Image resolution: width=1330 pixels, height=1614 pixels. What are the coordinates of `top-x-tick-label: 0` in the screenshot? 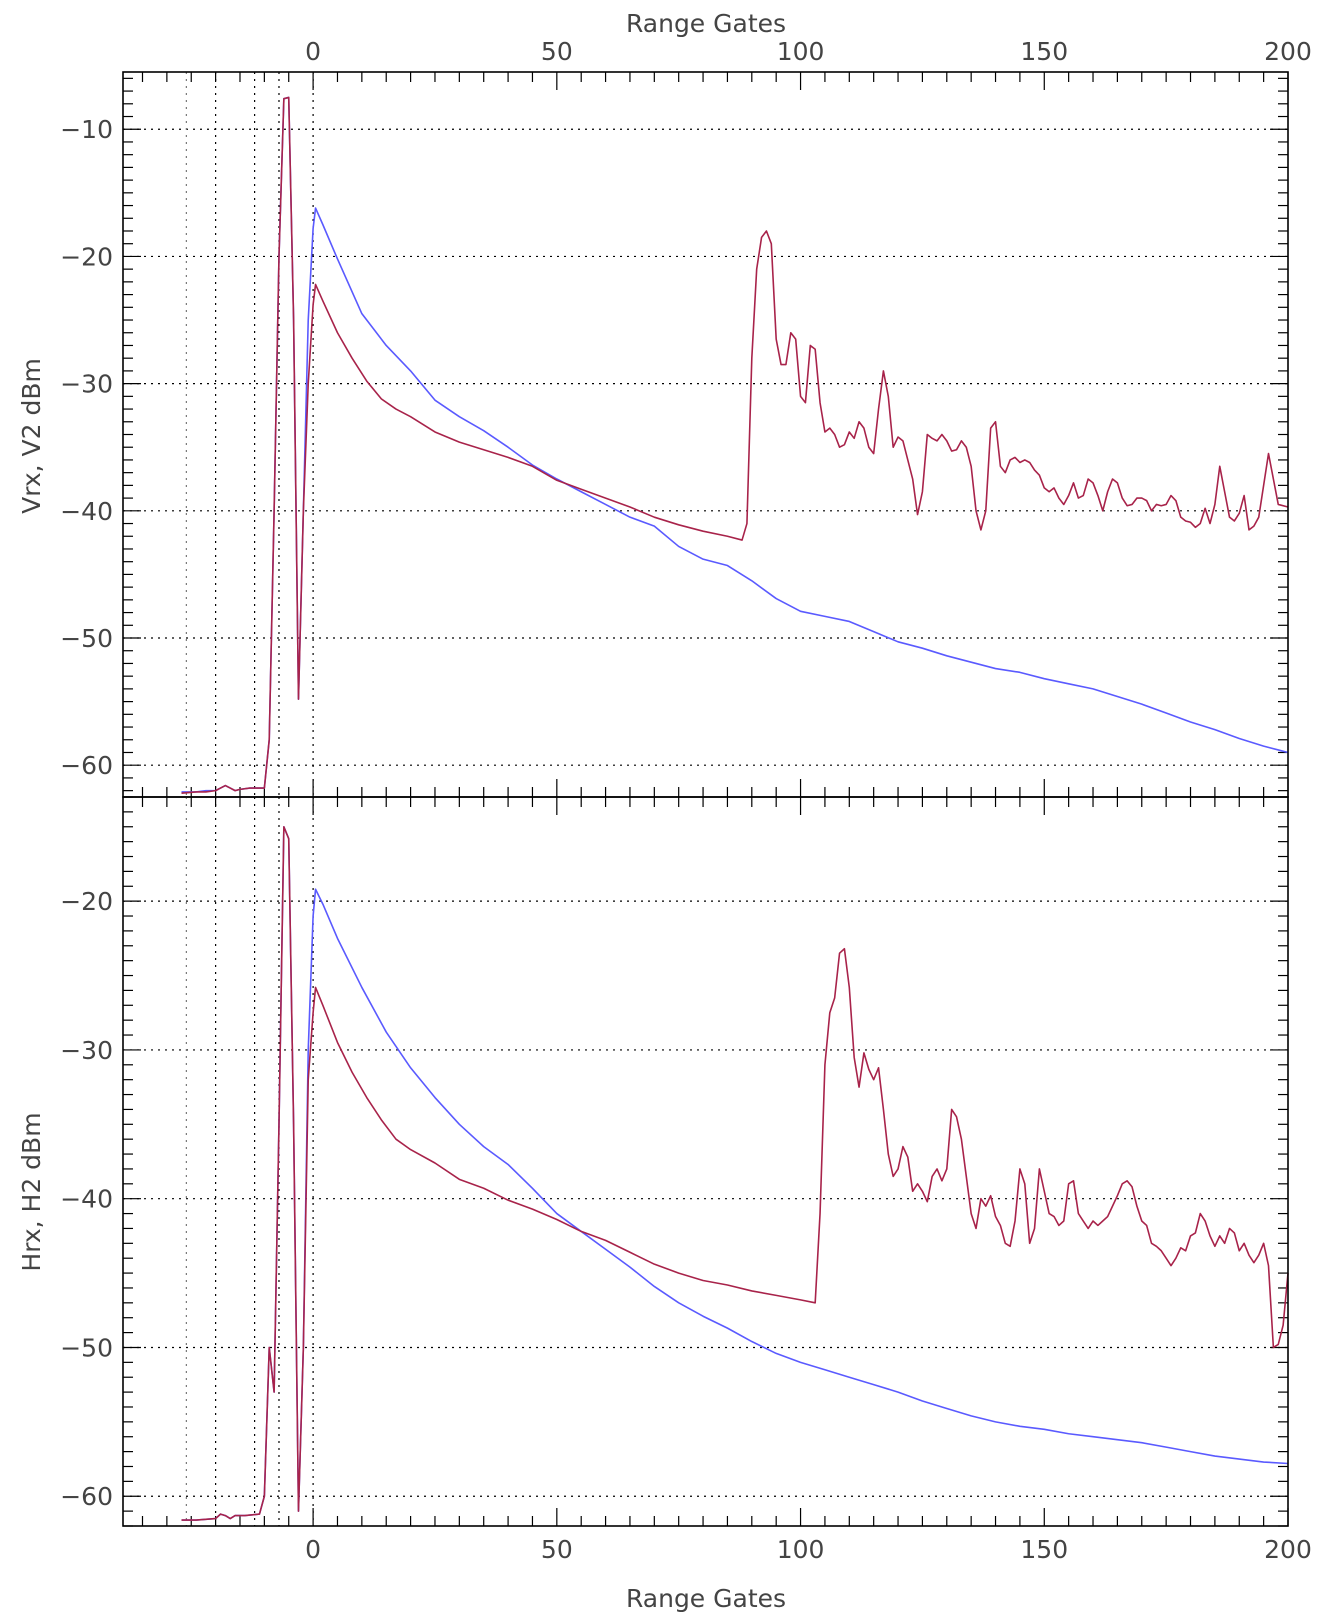 It's located at (313, 51).